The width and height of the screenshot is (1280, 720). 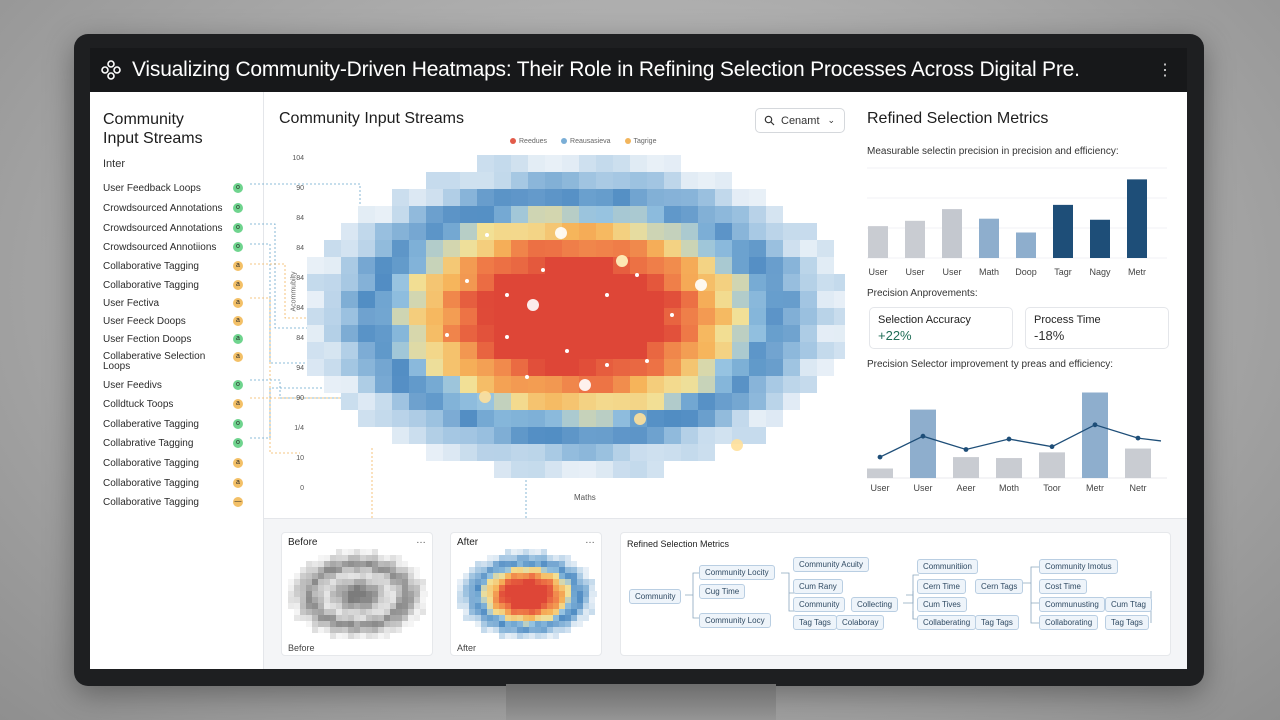 I want to click on flow-node: Cum Rany, so click(x=818, y=586).